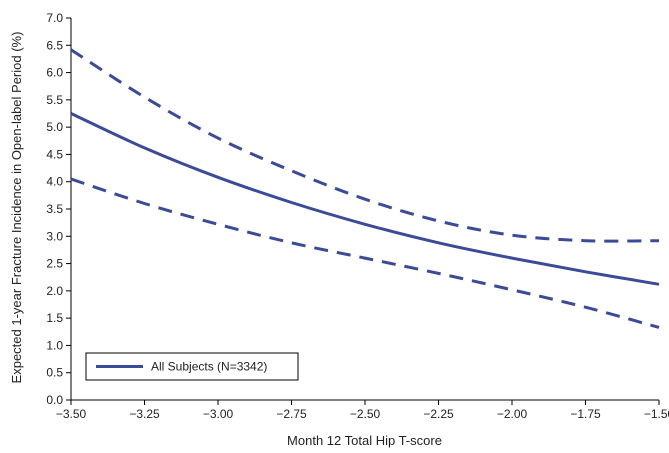  I want to click on x-tick-label: −1.50, so click(656, 414).